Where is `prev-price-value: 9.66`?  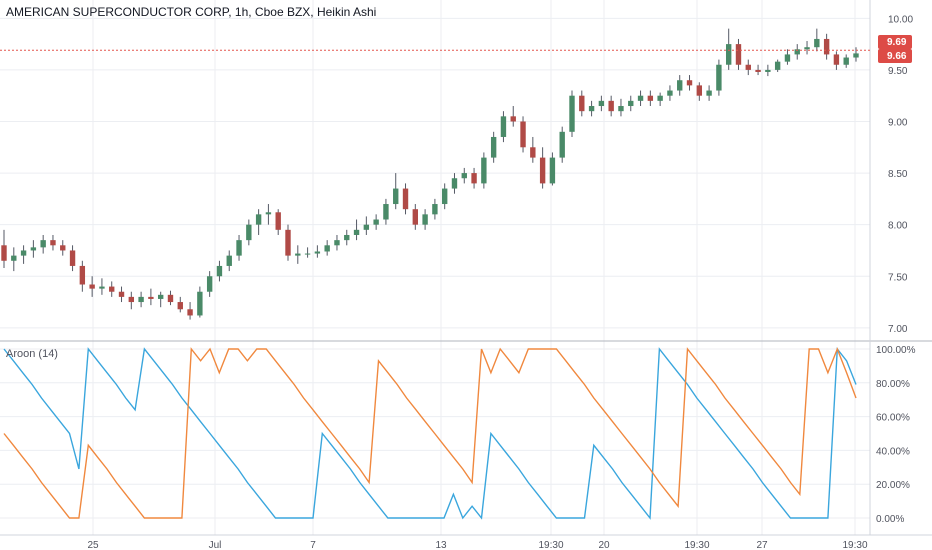
prev-price-value: 9.66 is located at coordinates (897, 56).